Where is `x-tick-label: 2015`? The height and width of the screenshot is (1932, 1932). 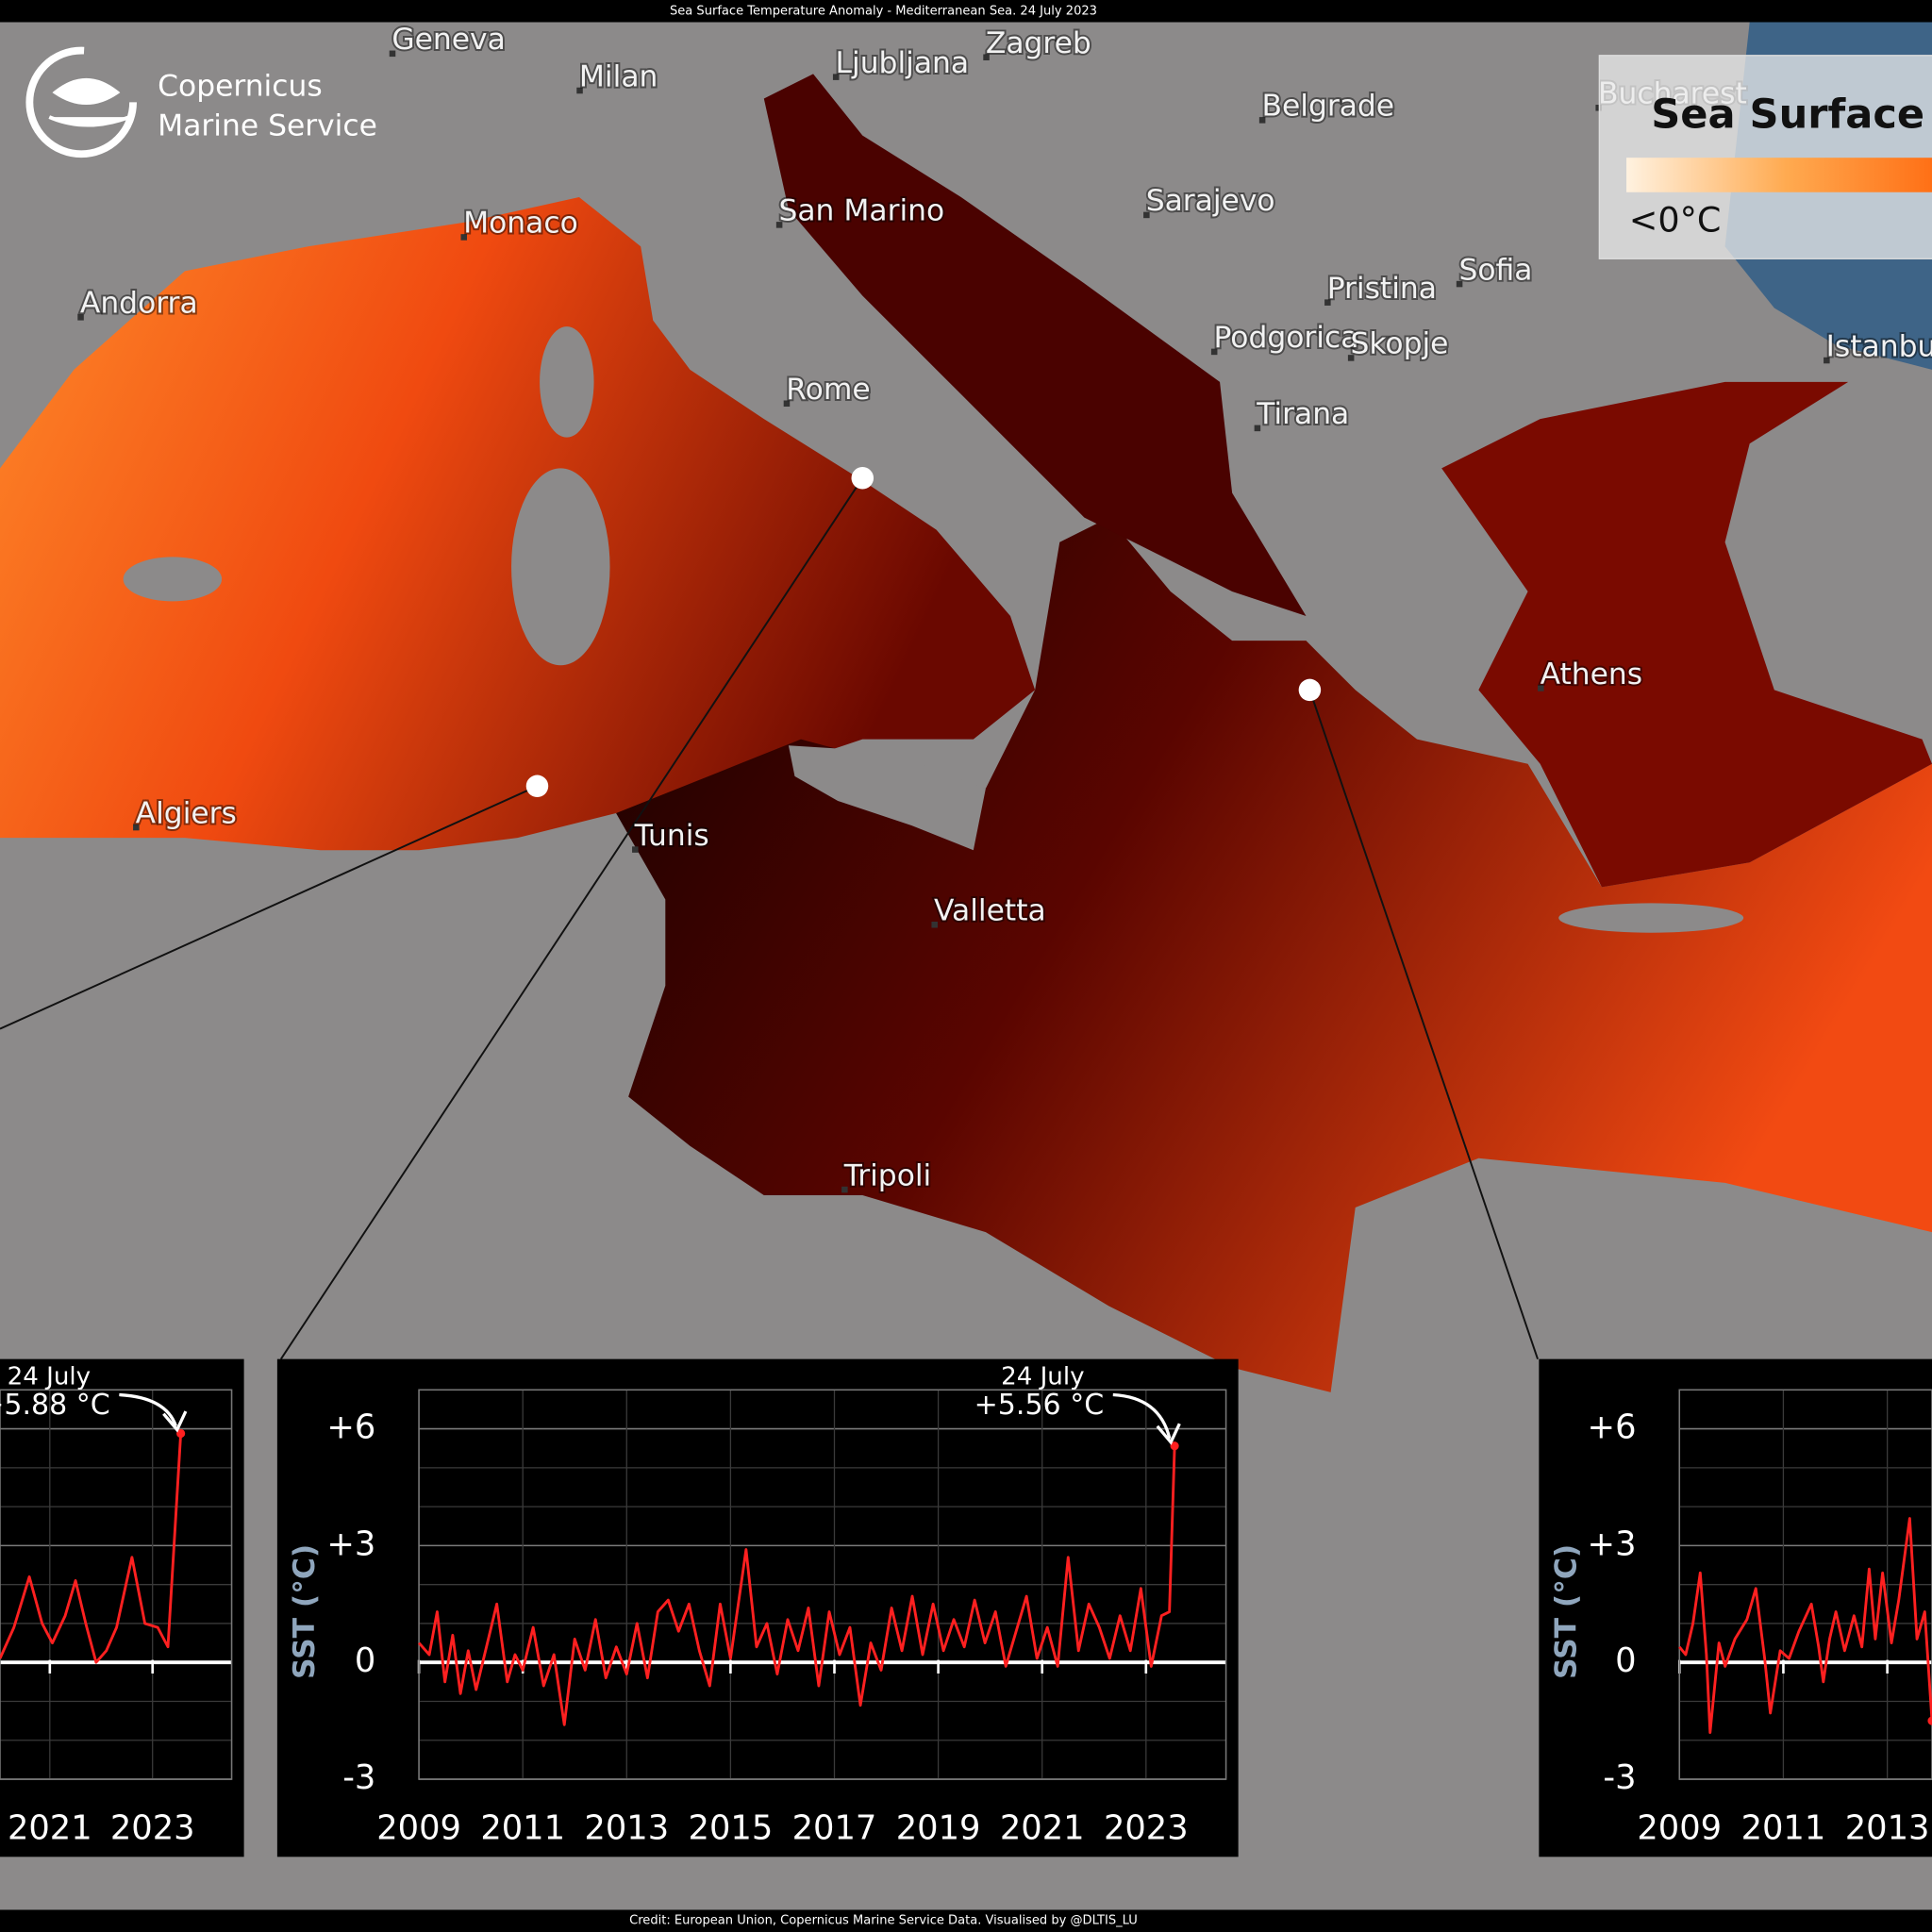
x-tick-label: 2015 is located at coordinates (731, 1829).